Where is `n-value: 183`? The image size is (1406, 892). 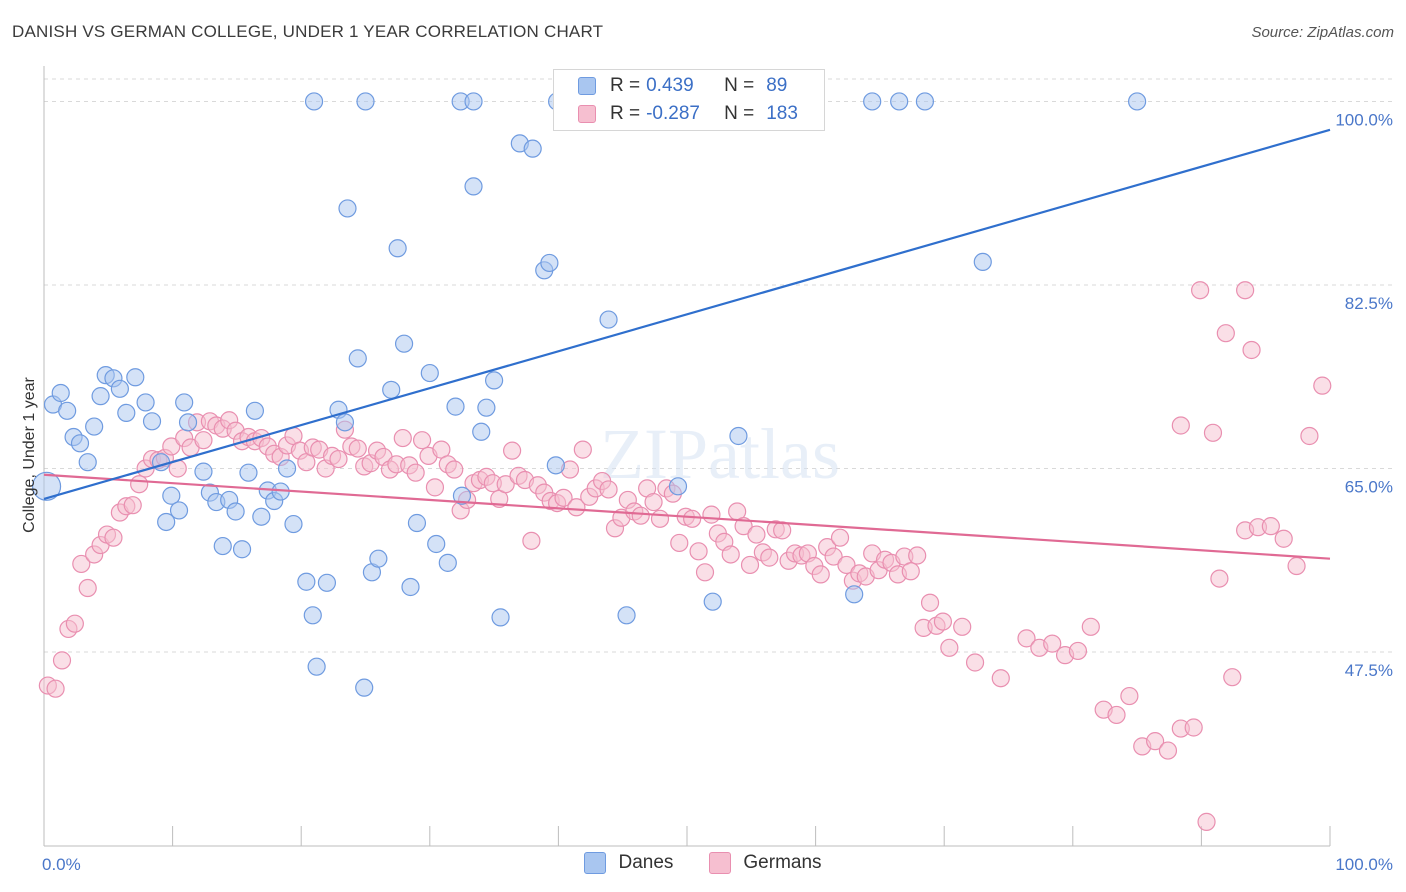
n-value: 183 is located at coordinates (782, 113).